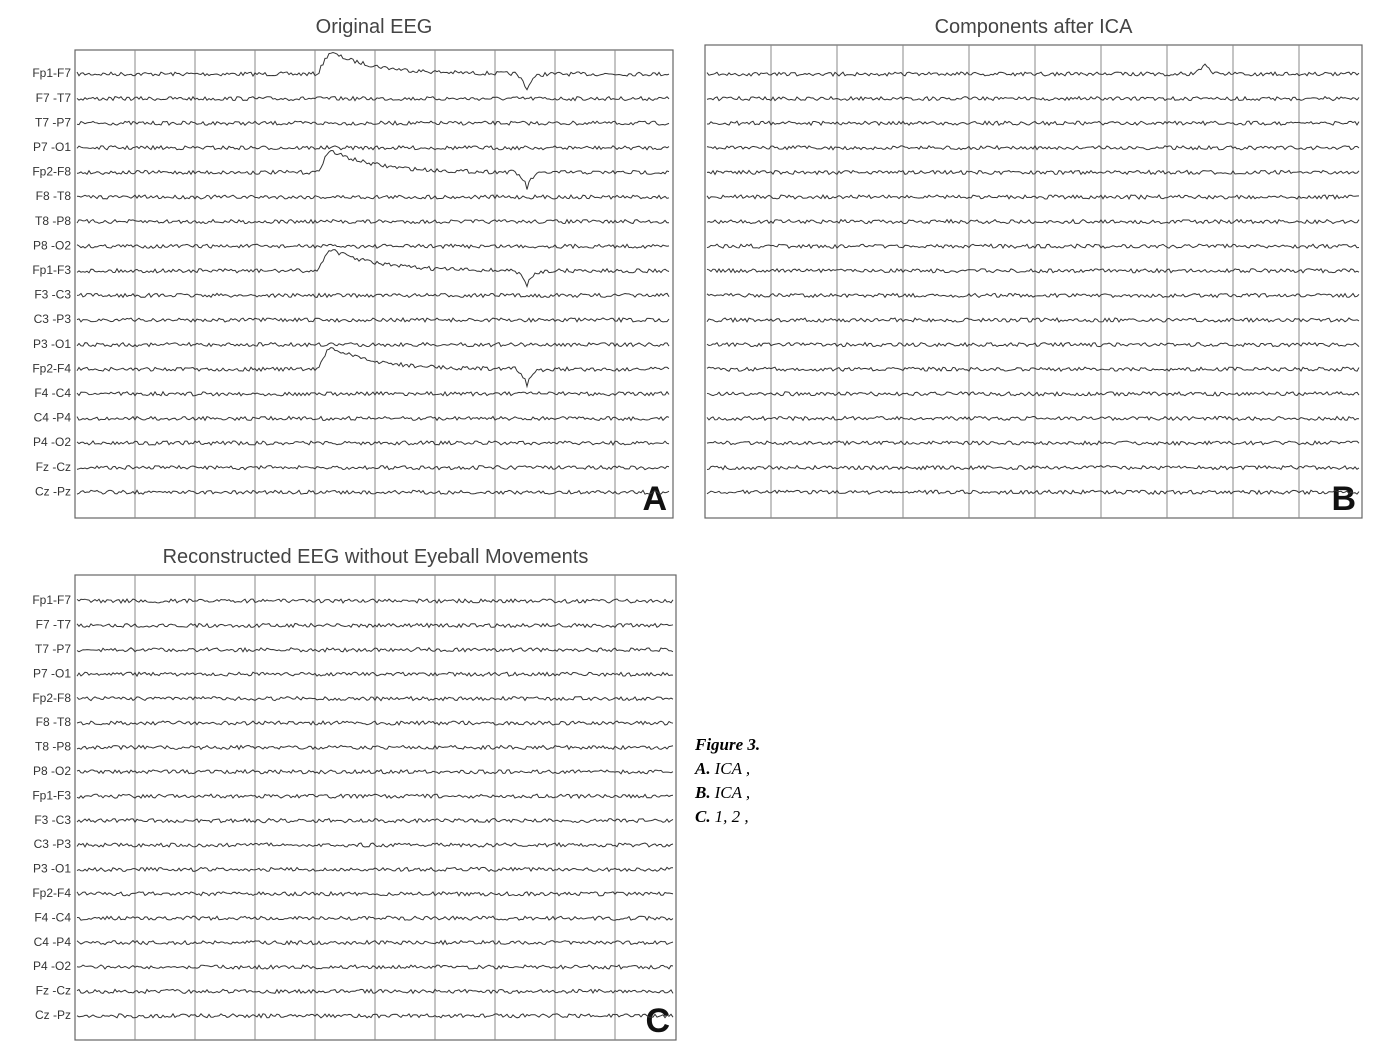  I want to click on caption-text: 1, 2 ,, so click(732, 816).